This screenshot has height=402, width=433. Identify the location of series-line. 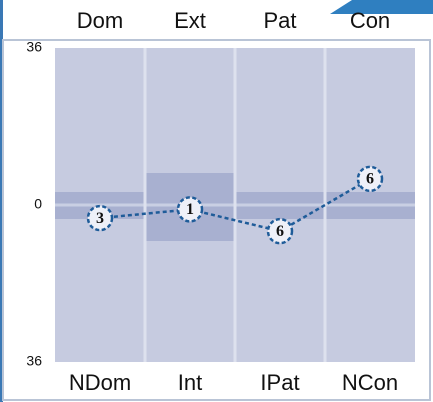
(235, 205).